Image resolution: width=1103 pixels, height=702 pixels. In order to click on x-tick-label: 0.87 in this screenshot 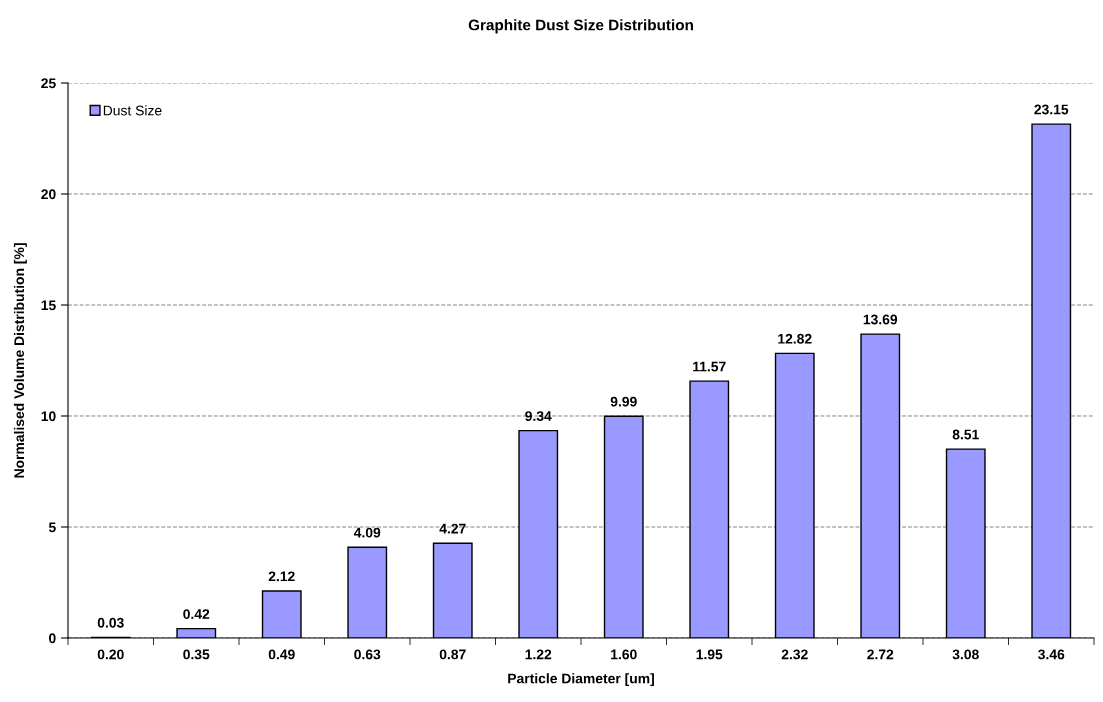, I will do `click(452, 654)`.